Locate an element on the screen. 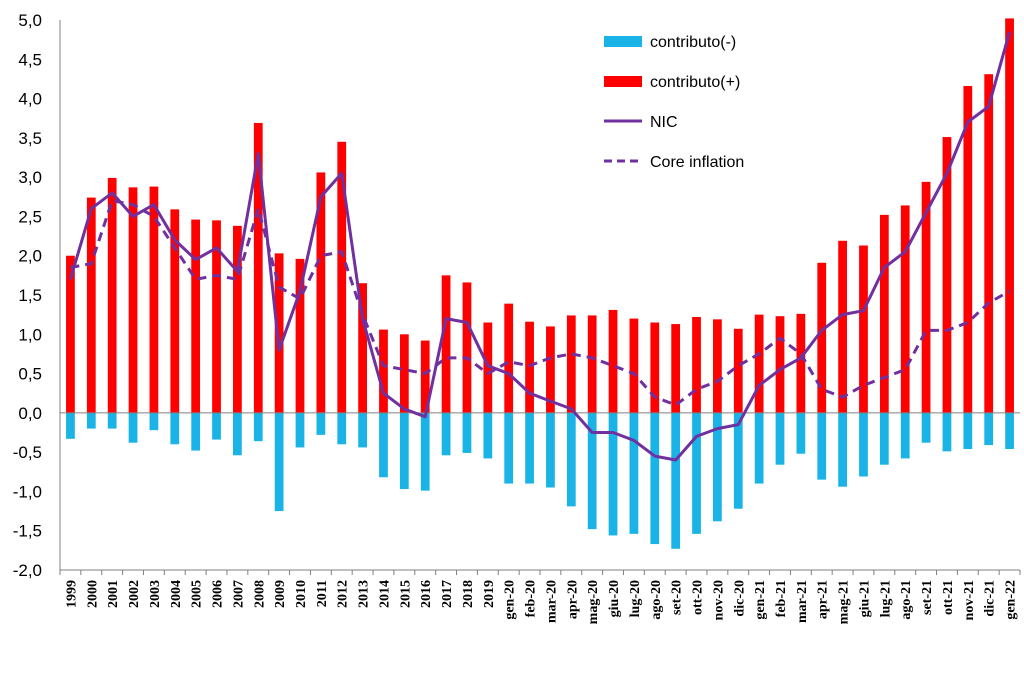 The width and height of the screenshot is (1024, 685). x-tick-label: 2011 is located at coordinates (322, 593).